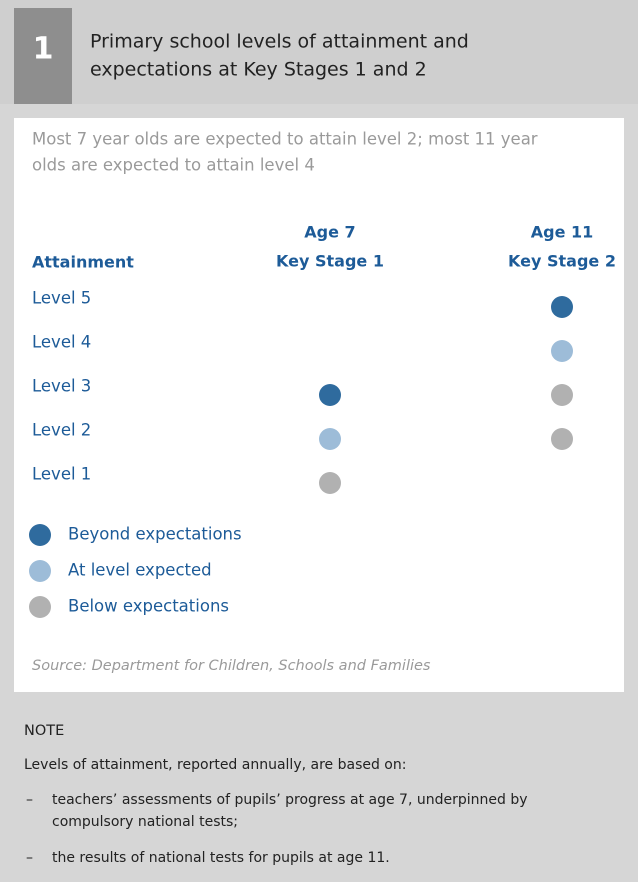 This screenshot has height=882, width=638. What do you see at coordinates (258, 70) in the screenshot?
I see `header-title: expectations at Key Stages 1 and 2` at bounding box center [258, 70].